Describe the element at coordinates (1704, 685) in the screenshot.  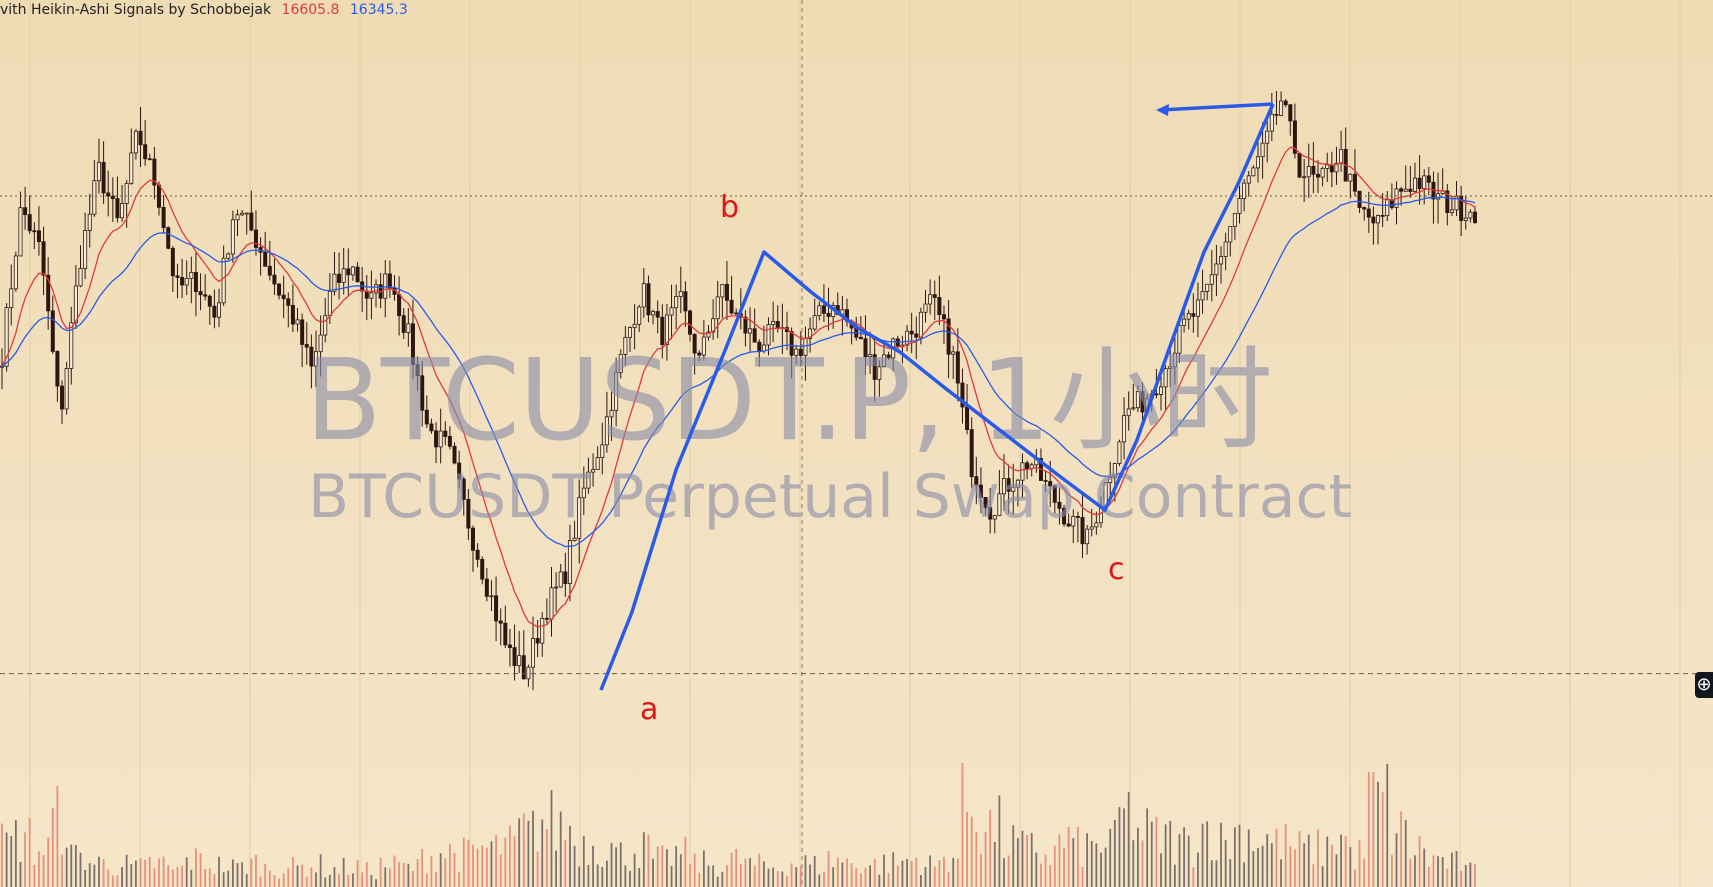
I see `plus-circle-icon: ⊕` at that location.